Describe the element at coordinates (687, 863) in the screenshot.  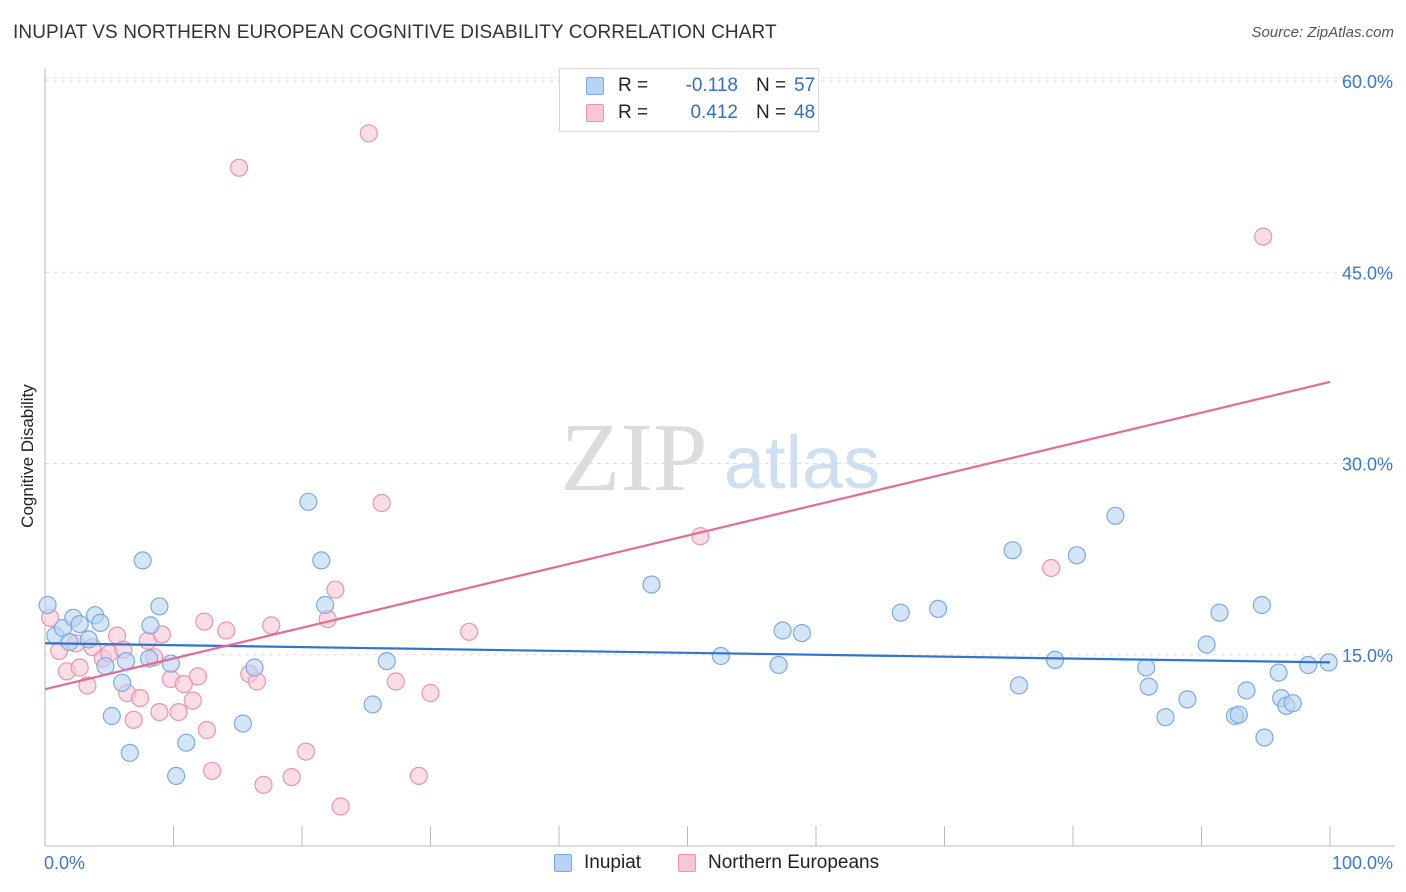
I see `legend-swatch-northern` at that location.